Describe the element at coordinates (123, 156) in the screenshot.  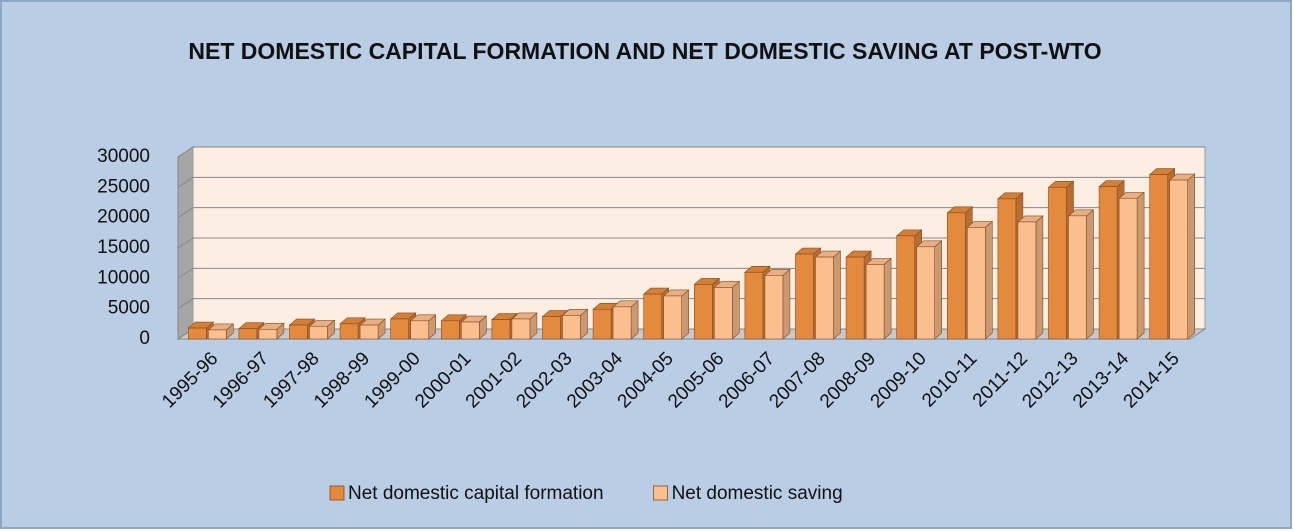
I see `y-tick-label: 30000` at that location.